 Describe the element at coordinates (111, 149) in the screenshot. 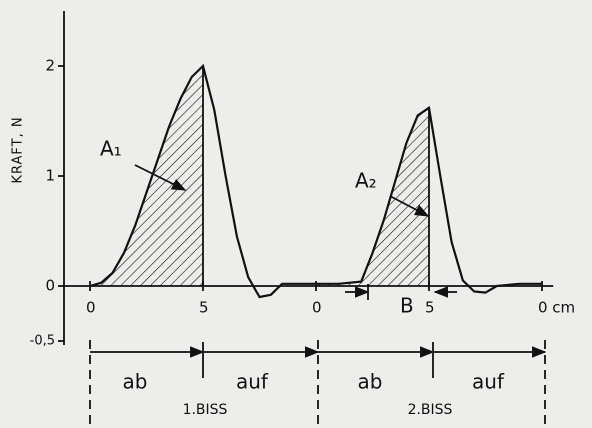

I see `annotation: A₁` at that location.